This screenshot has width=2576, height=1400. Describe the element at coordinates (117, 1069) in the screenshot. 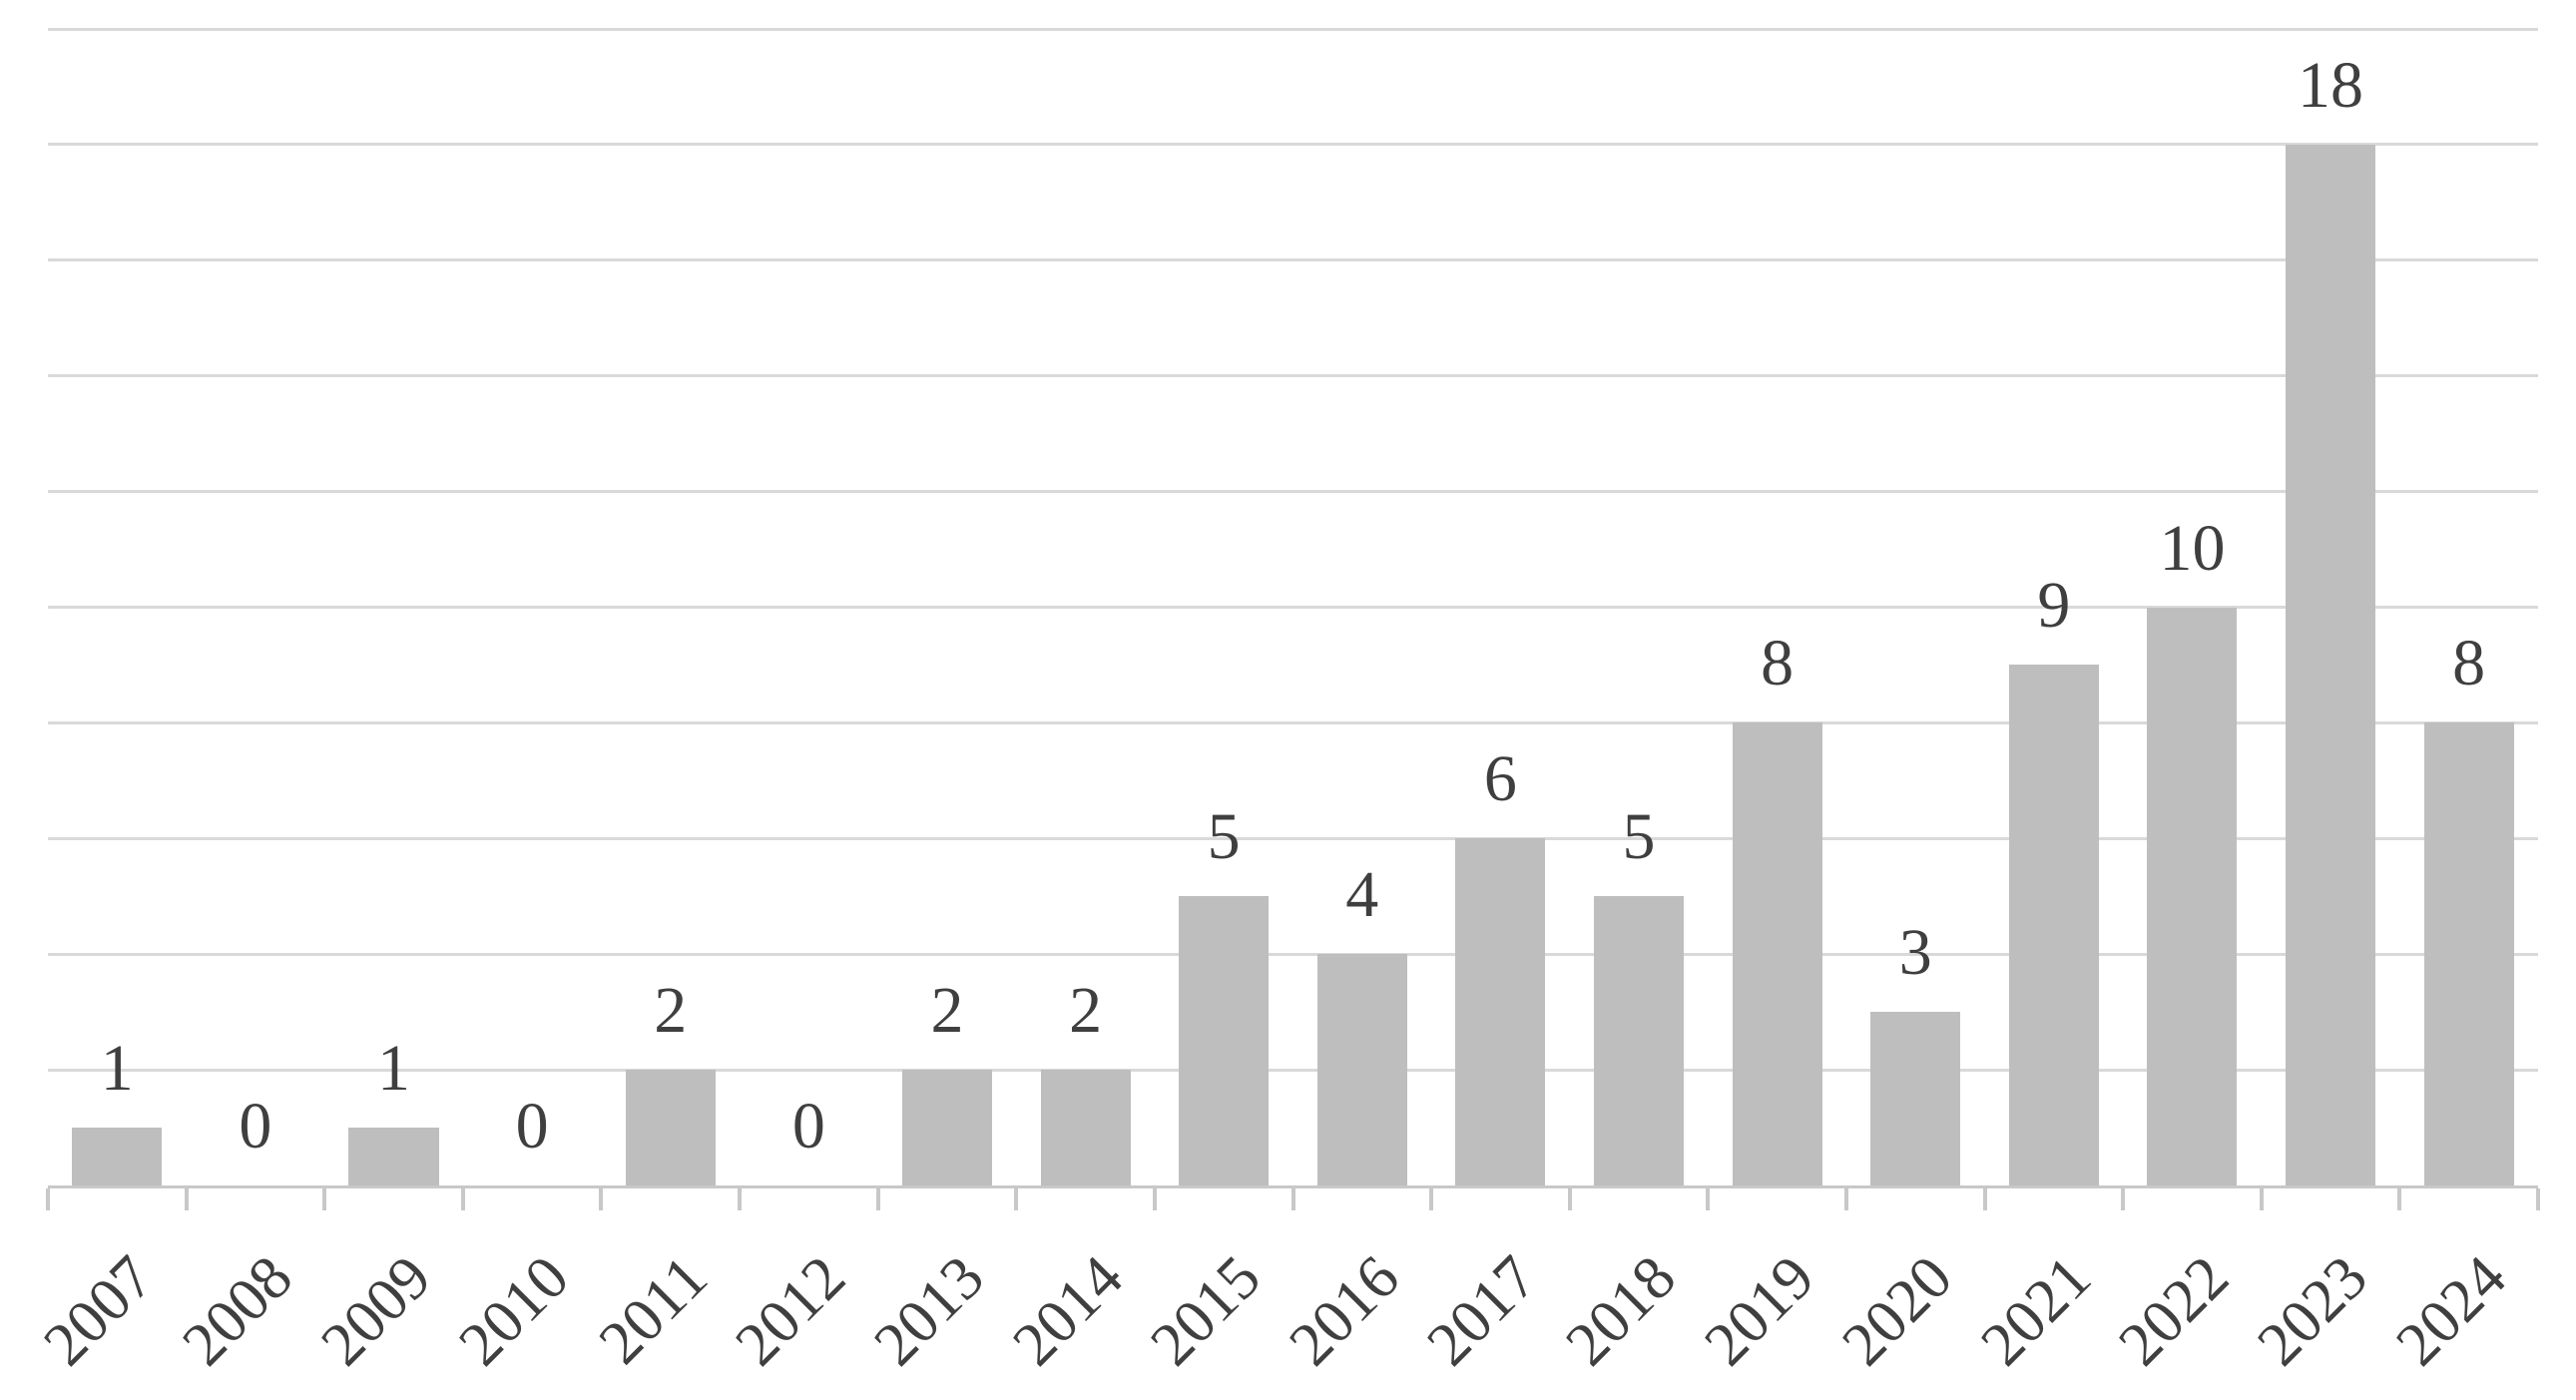

I see `data-label-2007: 1` at that location.